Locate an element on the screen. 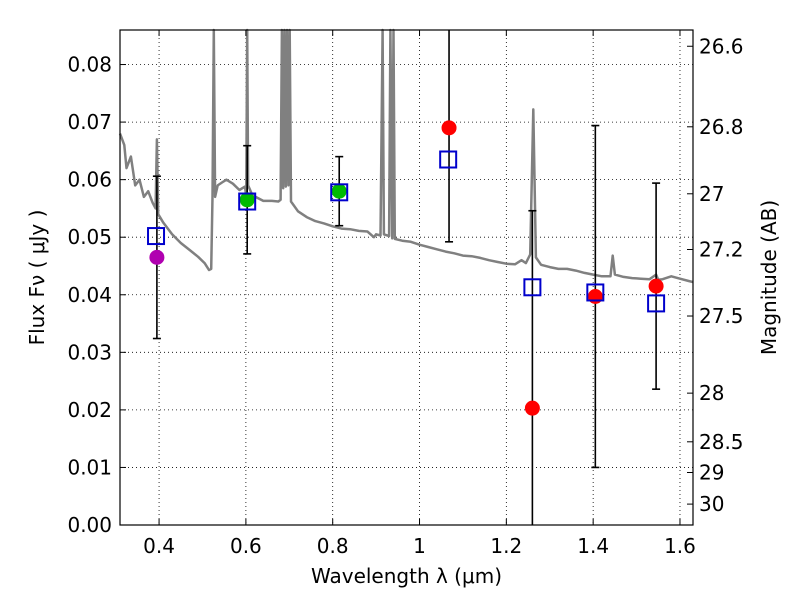  y-axis-ticks: 0.00 0.01 0.02 0.03 0.04 0.05 0.06 0.07 0.08 is located at coordinates (96, 295).